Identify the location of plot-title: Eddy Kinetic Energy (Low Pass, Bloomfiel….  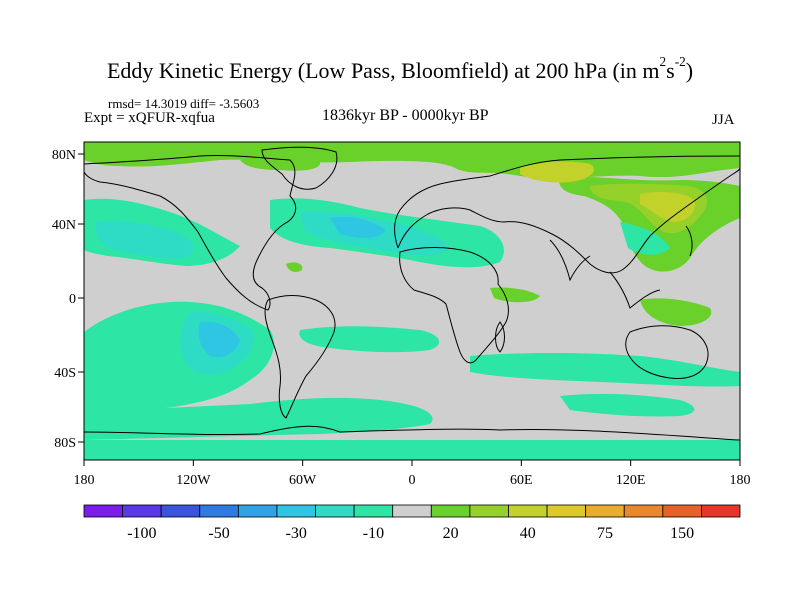
(400, 69).